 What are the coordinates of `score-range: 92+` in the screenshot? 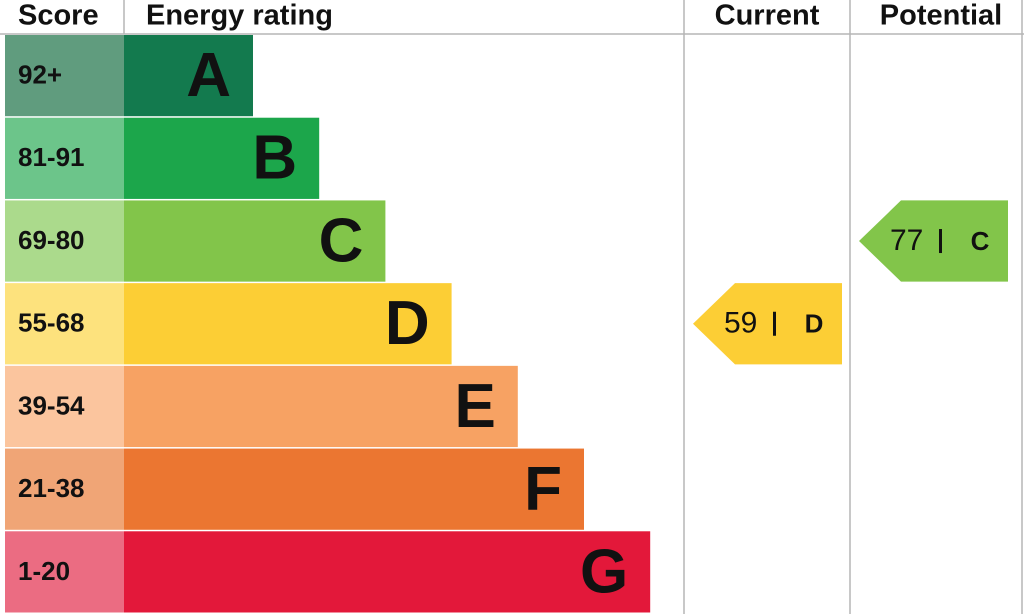 It's located at (40, 74).